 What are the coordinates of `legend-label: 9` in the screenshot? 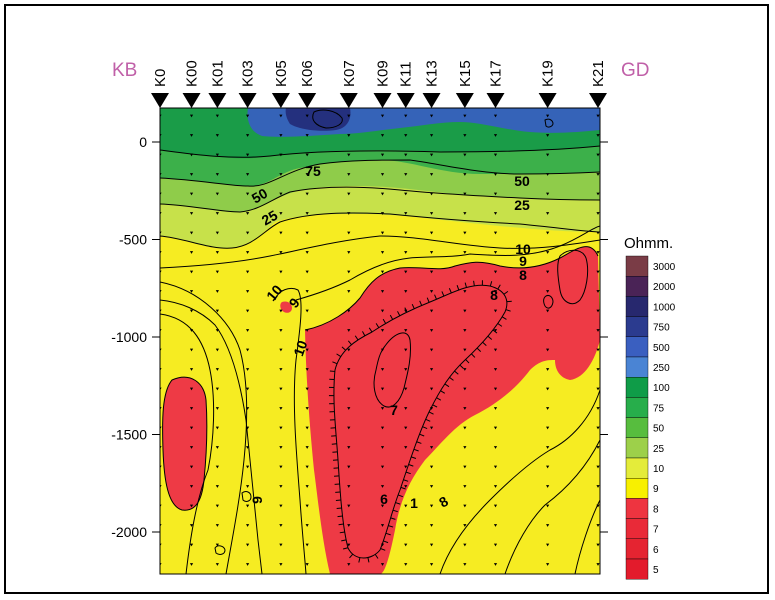 It's located at (656, 489).